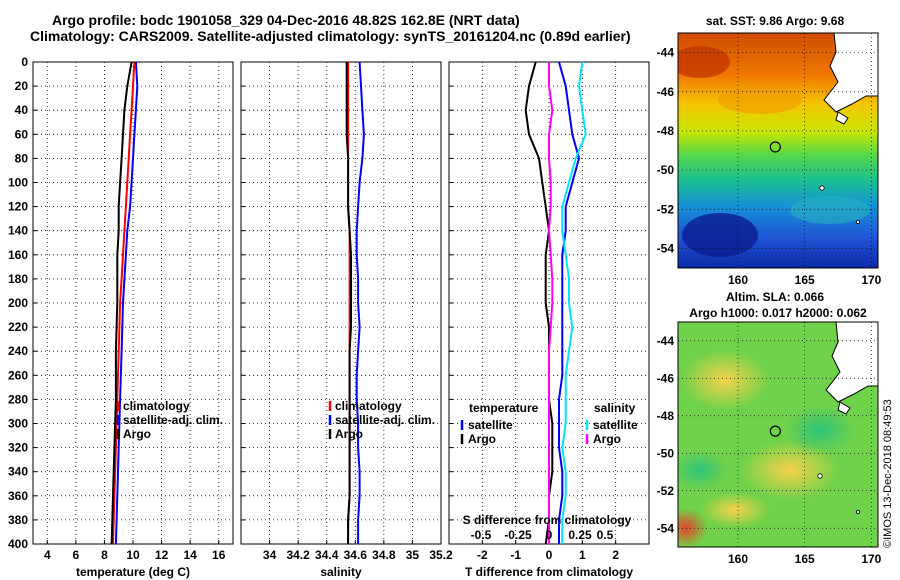  Describe the element at coordinates (18, 303) in the screenshot. I see `depth-tick-label: 200` at that location.